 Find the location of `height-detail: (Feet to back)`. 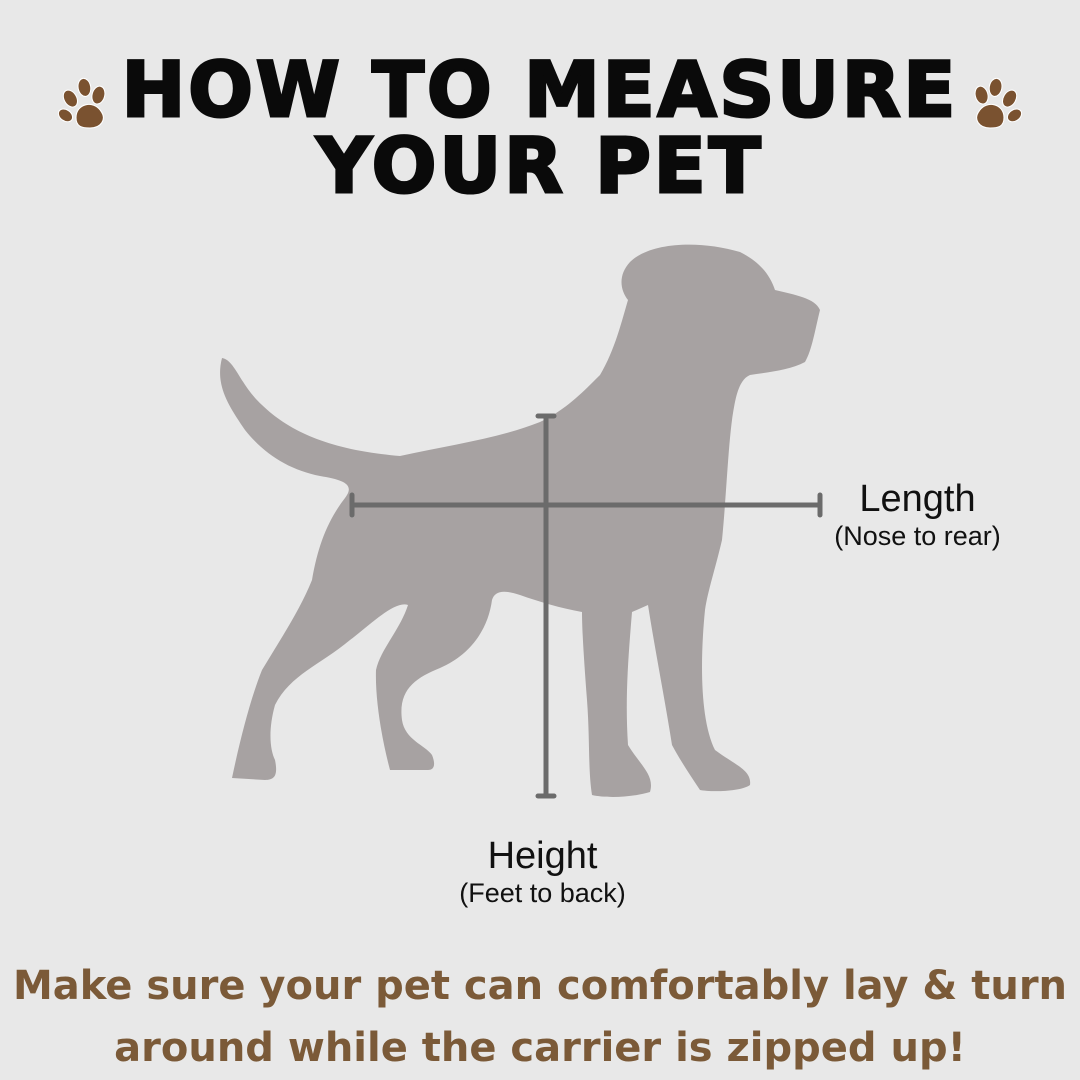

height-detail: (Feet to back) is located at coordinates (542, 893).